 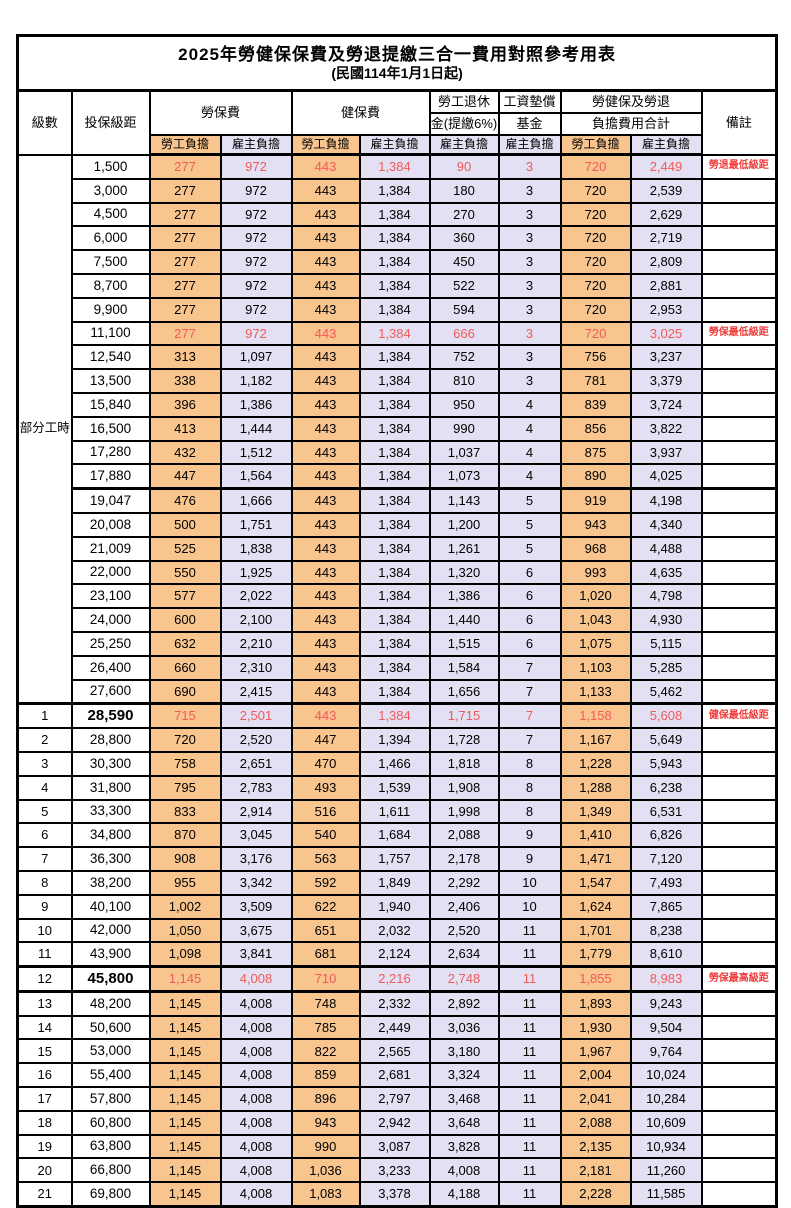 What do you see at coordinates (464, 1075) in the screenshot?
I see `value-cell: 3,324` at bounding box center [464, 1075].